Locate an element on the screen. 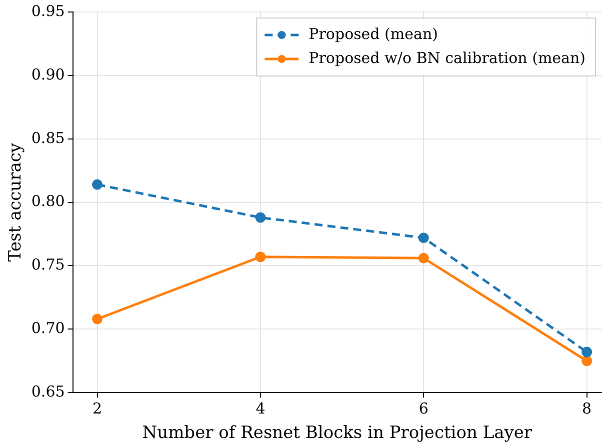  x-tick-label: 8 is located at coordinates (587, 408).